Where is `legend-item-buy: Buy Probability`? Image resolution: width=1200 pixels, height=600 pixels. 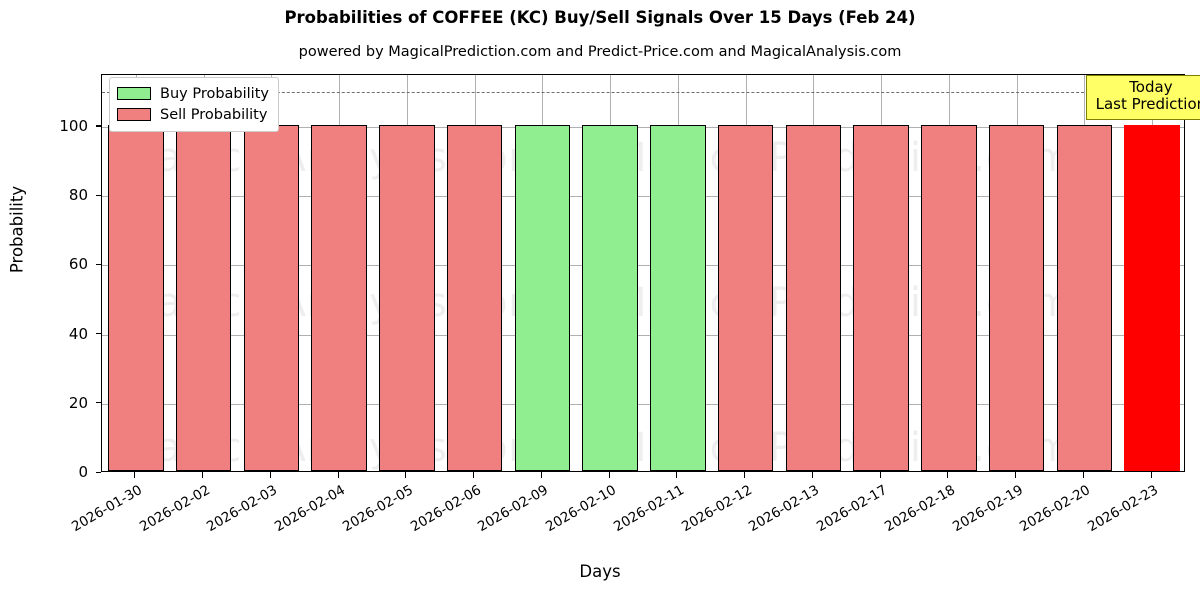 legend-item-buy: Buy Probability is located at coordinates (193, 93).